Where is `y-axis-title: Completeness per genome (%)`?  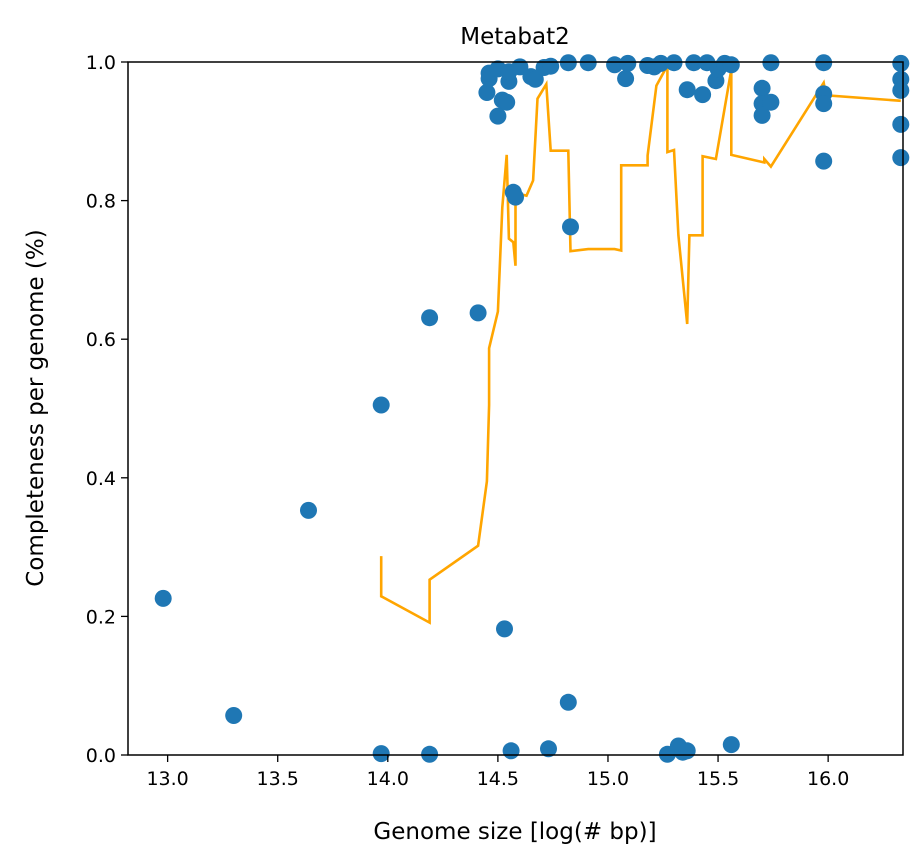 y-axis-title: Completeness per genome (%) is located at coordinates (36, 407).